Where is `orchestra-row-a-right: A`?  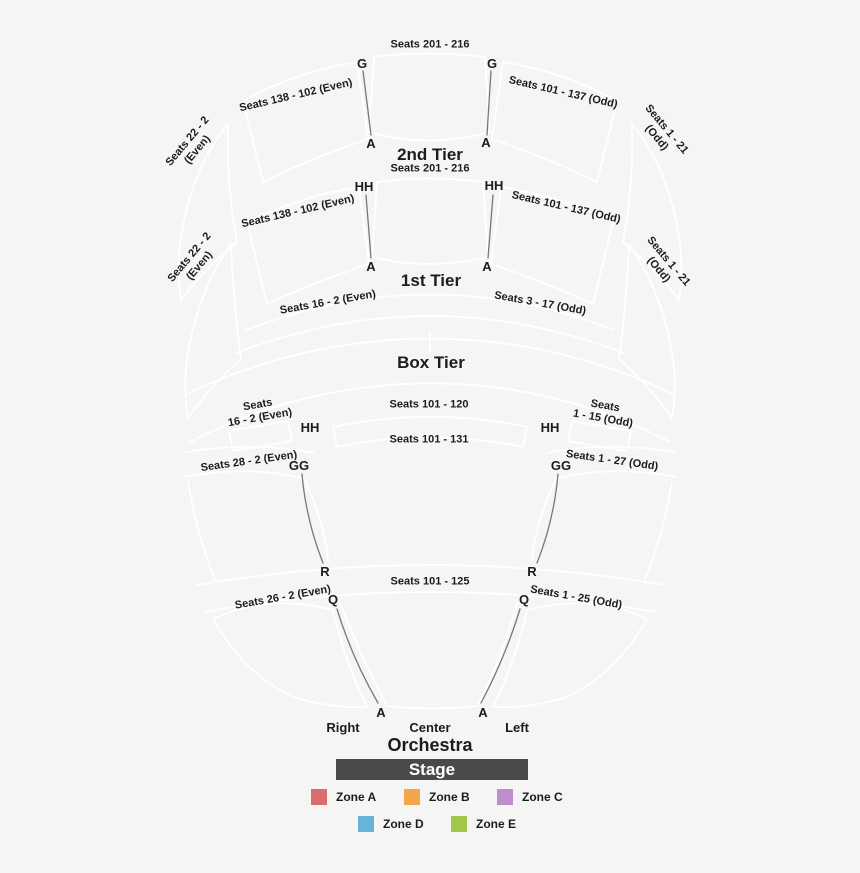 orchestra-row-a-right: A is located at coordinates (483, 713).